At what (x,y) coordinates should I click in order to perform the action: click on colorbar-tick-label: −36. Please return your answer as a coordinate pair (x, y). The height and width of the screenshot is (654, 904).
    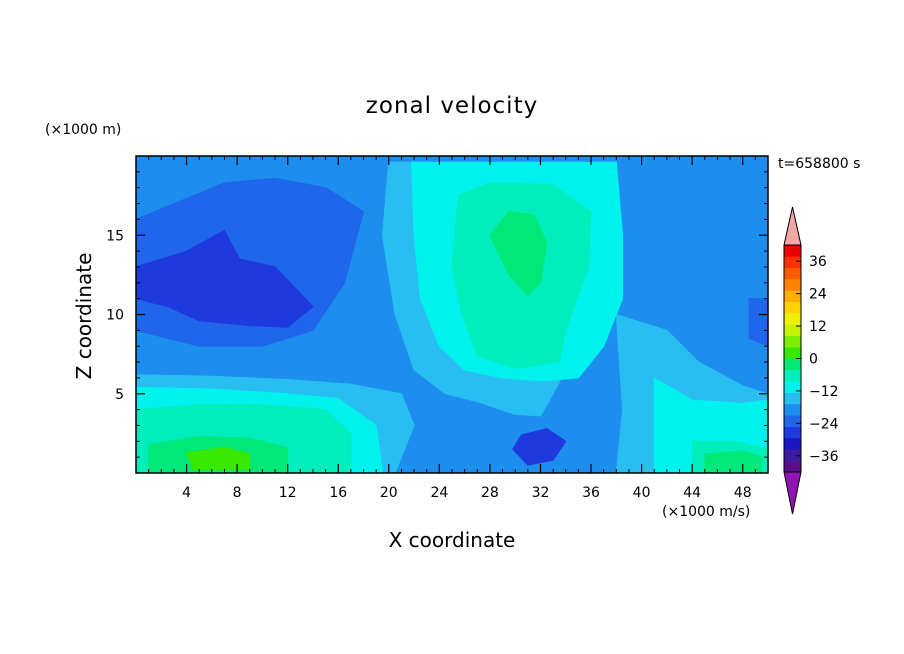
    Looking at the image, I should click on (824, 457).